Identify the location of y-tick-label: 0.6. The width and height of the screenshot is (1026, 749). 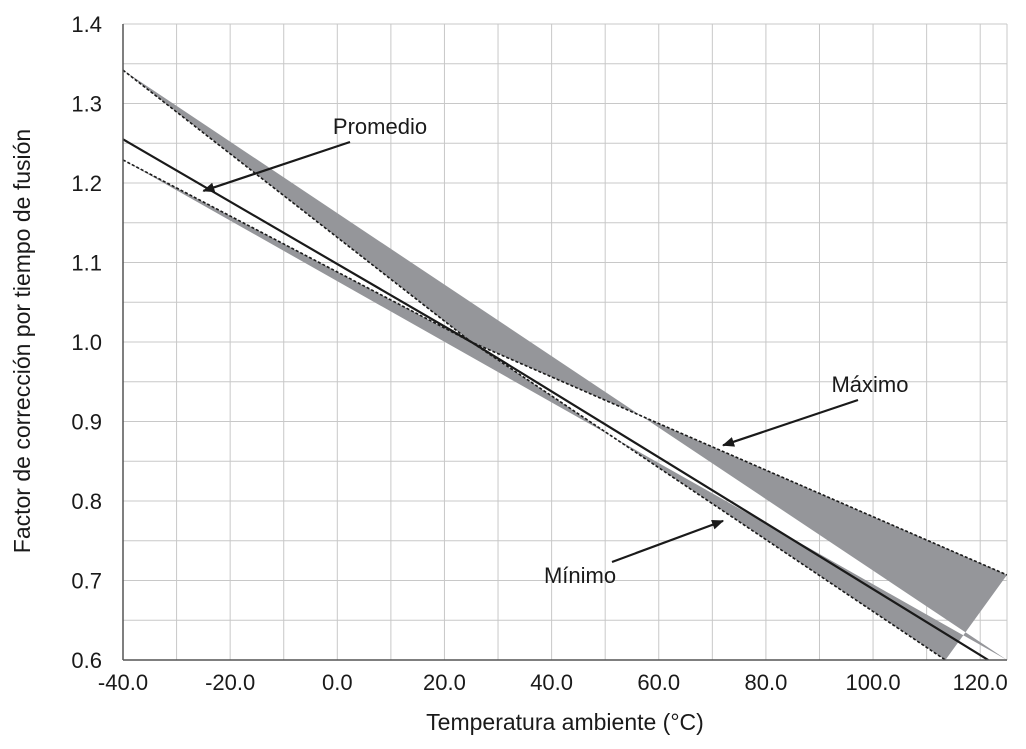
(86, 660).